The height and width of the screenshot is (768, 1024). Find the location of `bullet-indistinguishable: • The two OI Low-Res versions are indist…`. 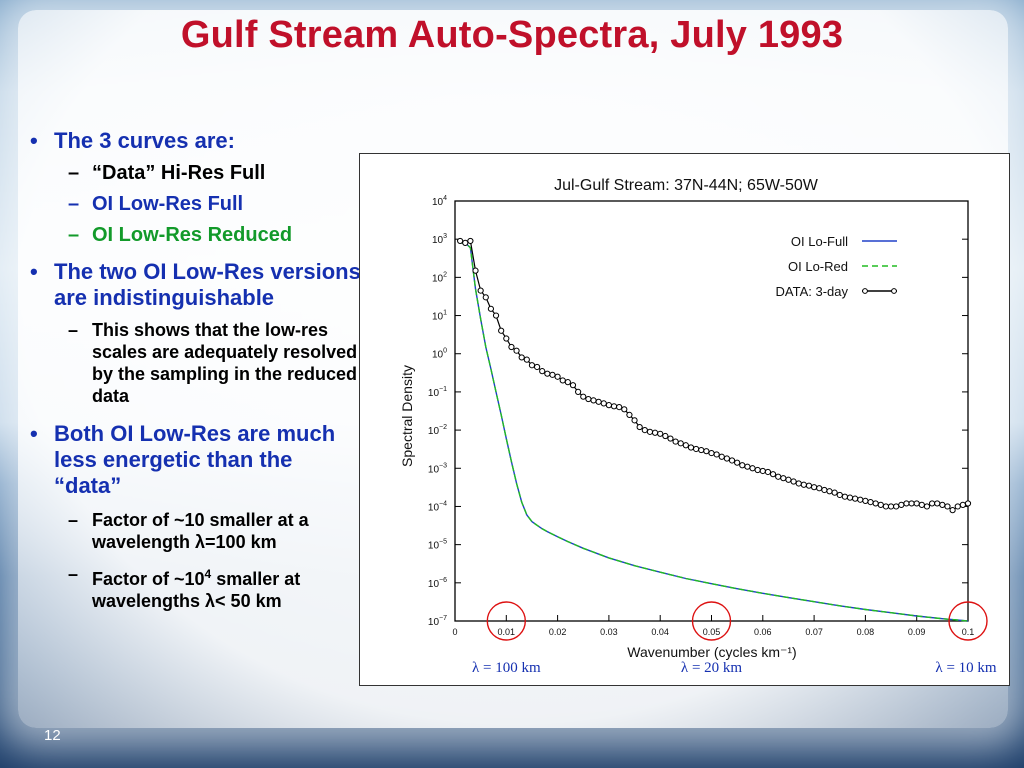

bullet-indistinguishable: • The two OI Low-Res versions are indist… is located at coordinates (197, 285).